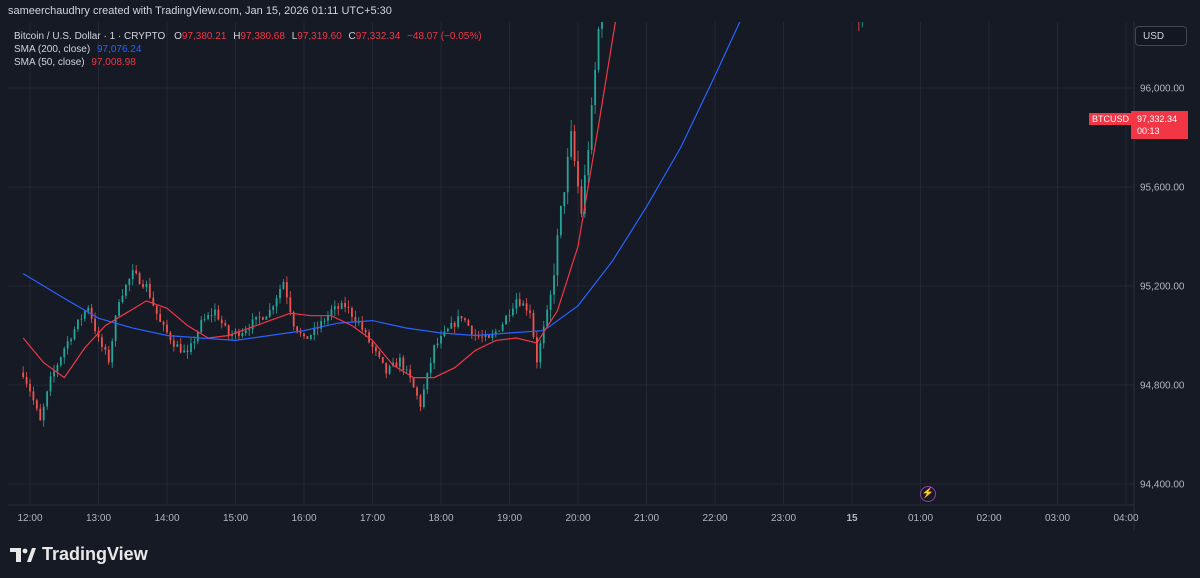 This screenshot has width=1200, height=578. Describe the element at coordinates (262, 36) in the screenshot. I see `high-value: 97,380.68` at that location.